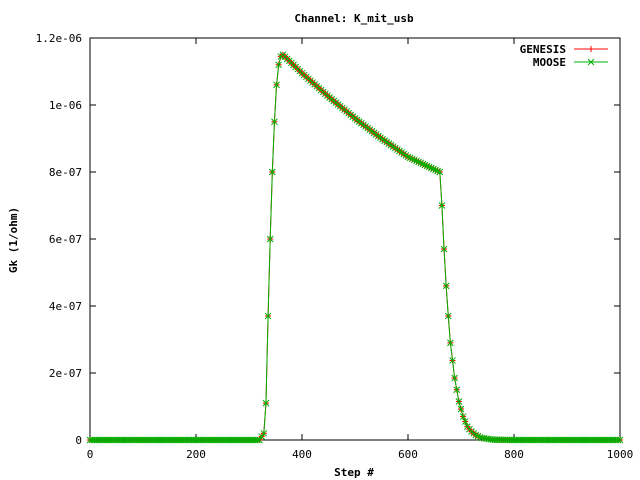  What do you see at coordinates (543, 49) in the screenshot?
I see `legend-label-genesis: GENESIS` at bounding box center [543, 49].